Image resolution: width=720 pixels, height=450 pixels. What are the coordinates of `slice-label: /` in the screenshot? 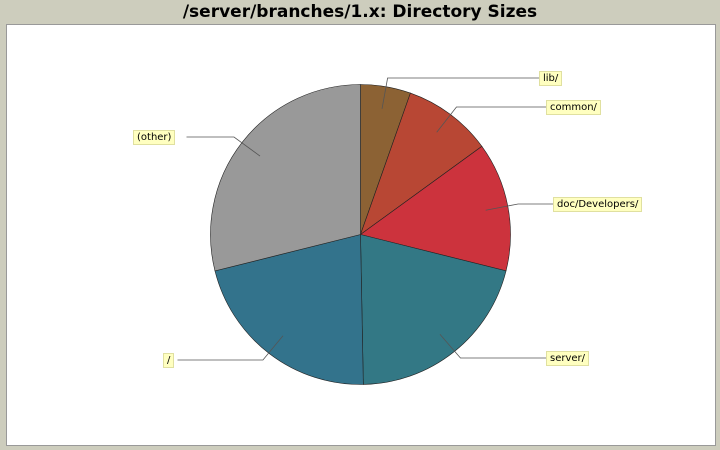 It's located at (169, 360).